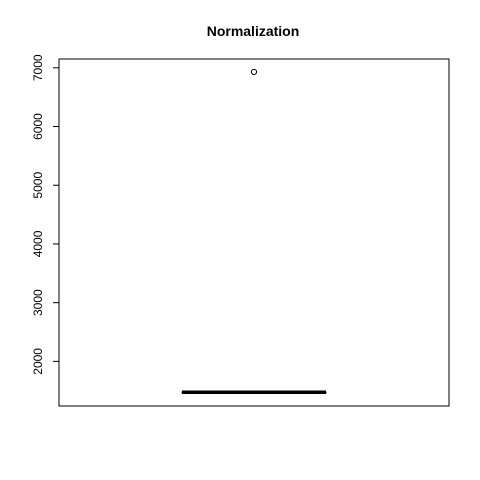 The width and height of the screenshot is (480, 480). I want to click on y-tick-label: 3000, so click(38, 302).